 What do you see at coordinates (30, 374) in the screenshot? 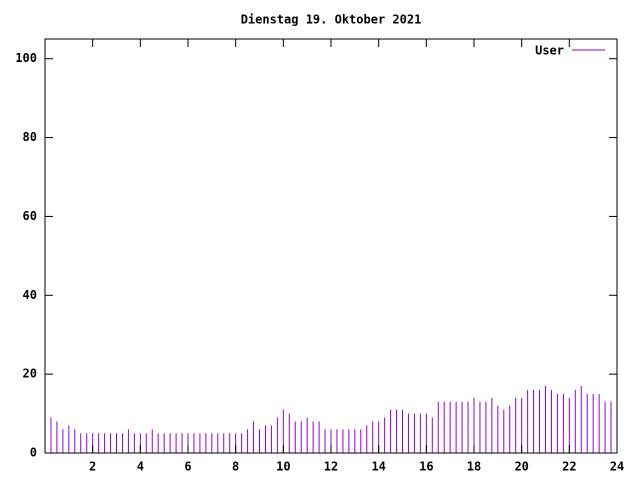
I see `y-tick-label: 20` at bounding box center [30, 374].